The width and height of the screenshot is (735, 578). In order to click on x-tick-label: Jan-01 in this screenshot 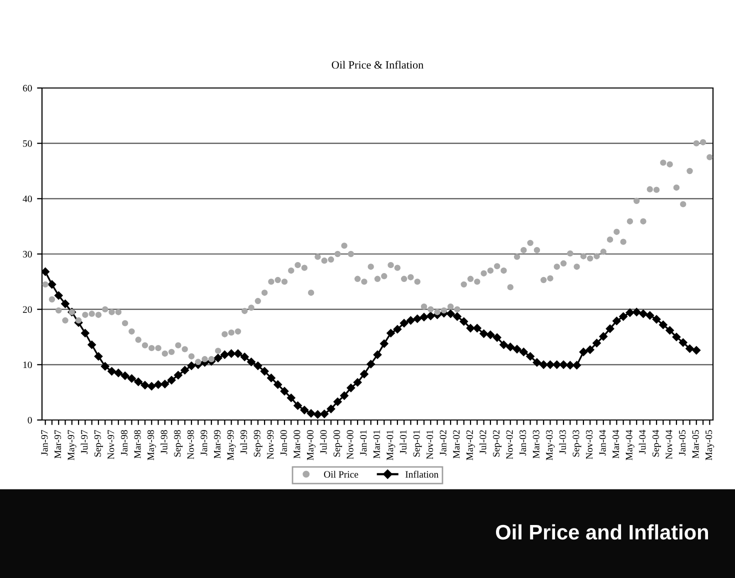, I will do `click(363, 443)`.